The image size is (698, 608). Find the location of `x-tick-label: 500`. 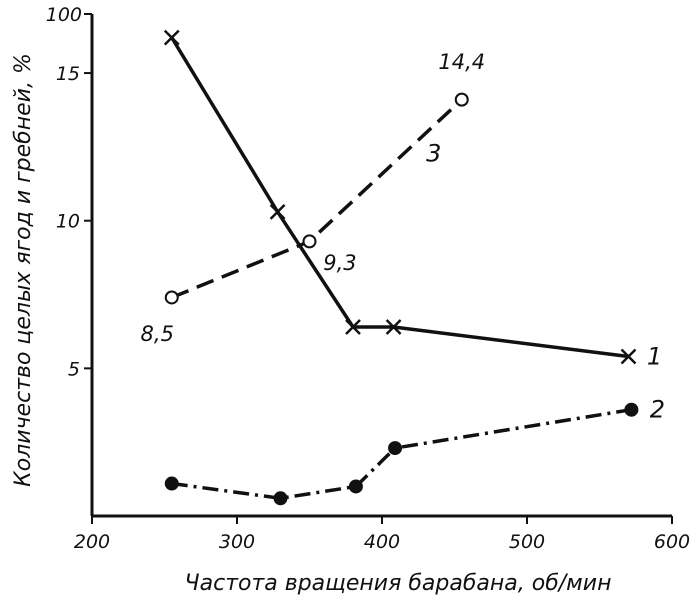

x-tick-label: 500 is located at coordinates (527, 542).